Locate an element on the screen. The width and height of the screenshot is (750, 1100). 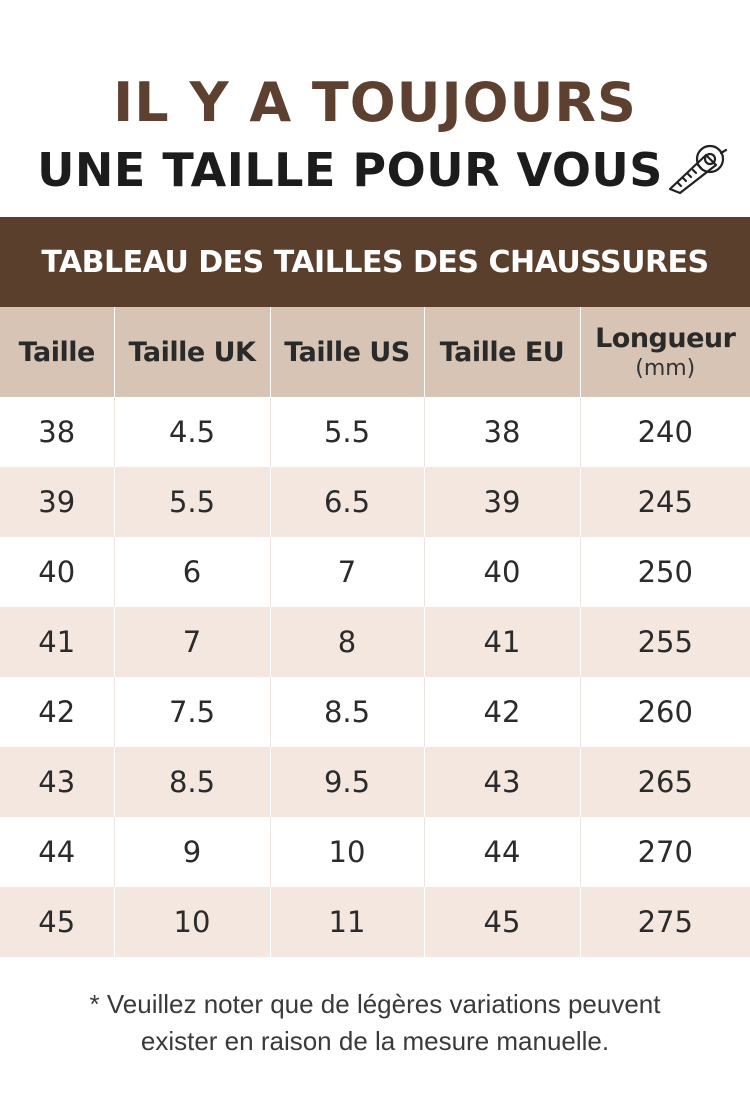
table-cell: 8 is located at coordinates (347, 642).